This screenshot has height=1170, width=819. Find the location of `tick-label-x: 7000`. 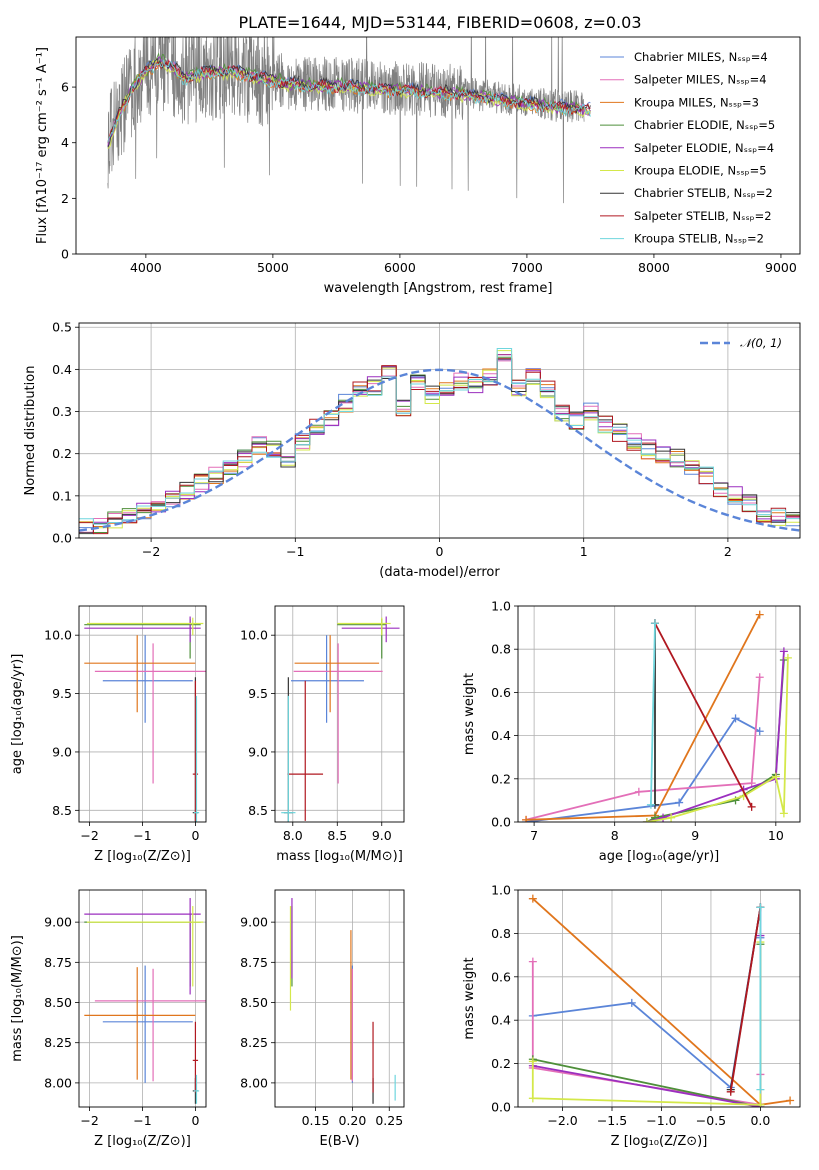

tick-label-x: 7000 is located at coordinates (527, 267).